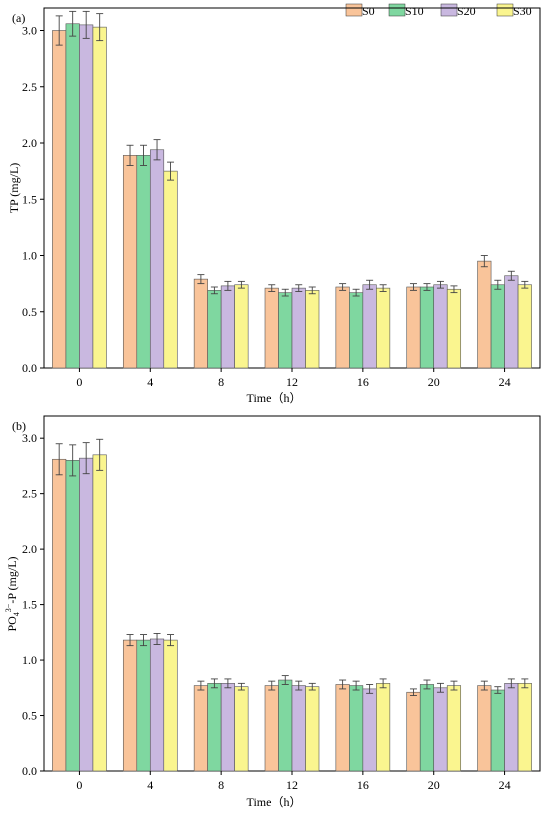  I want to click on x-axis-label-a: Time（h）, so click(274, 398).